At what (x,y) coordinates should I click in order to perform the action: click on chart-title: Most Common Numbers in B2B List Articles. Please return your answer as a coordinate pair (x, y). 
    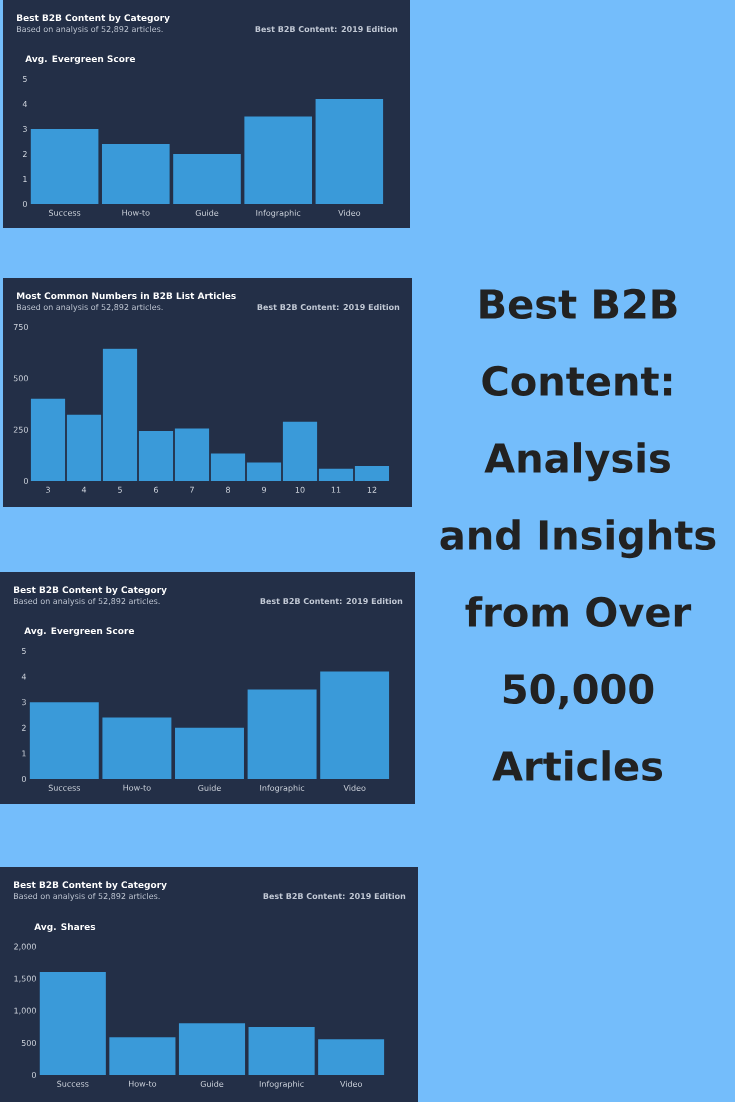
    Looking at the image, I should click on (126, 296).